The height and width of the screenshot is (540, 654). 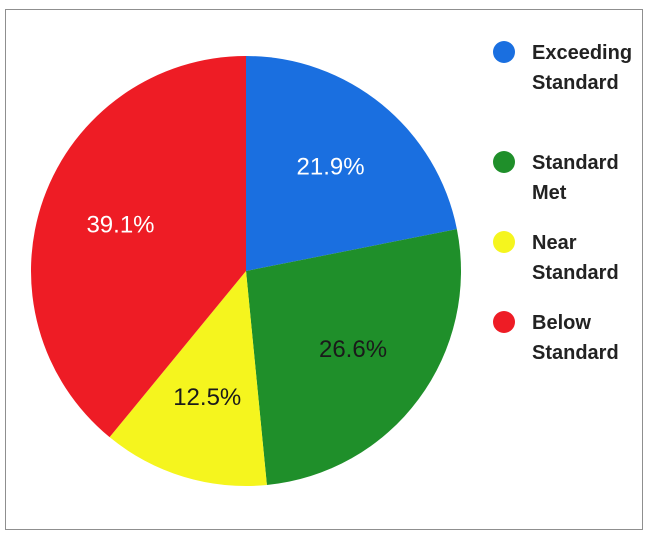 What do you see at coordinates (188, 378) in the screenshot?
I see `pie-slice-near-standard` at bounding box center [188, 378].